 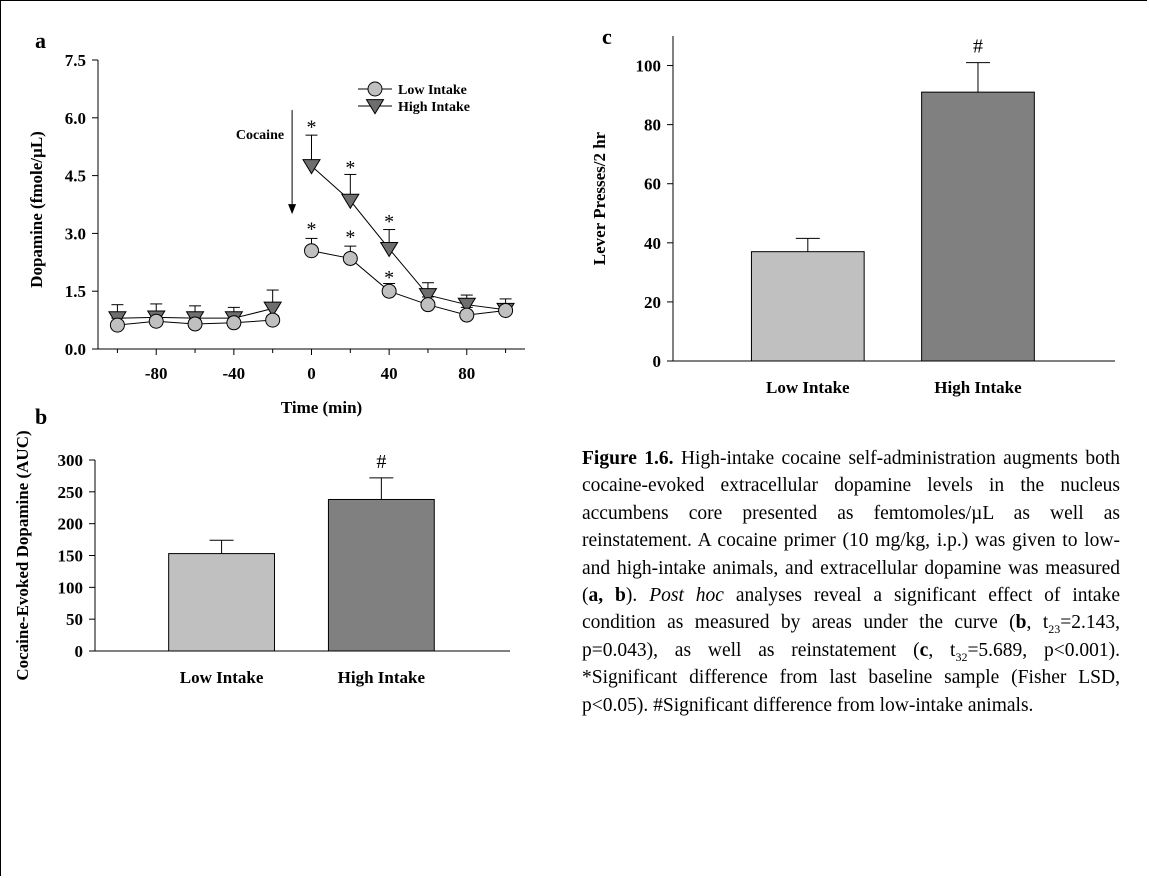 I want to click on x-axis-label: Time (min), so click(x=321, y=407).